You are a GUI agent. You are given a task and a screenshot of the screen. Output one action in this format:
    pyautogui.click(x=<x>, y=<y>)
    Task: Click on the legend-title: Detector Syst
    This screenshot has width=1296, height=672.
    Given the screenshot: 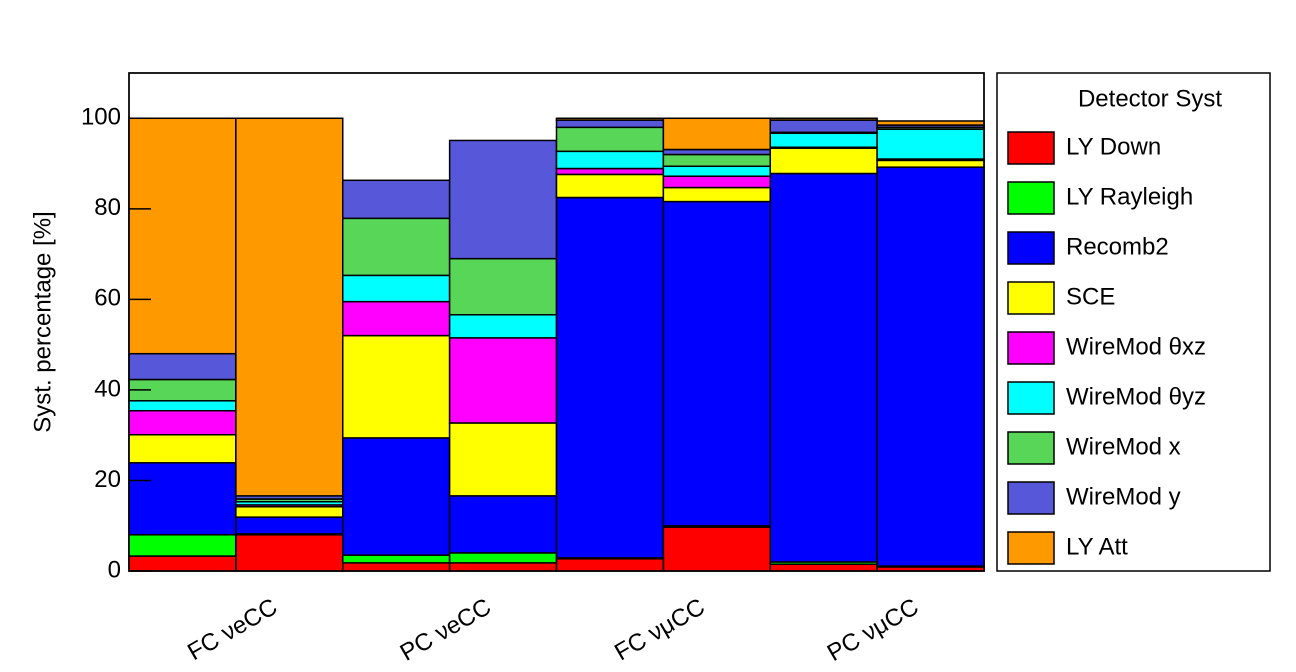 What is the action you would take?
    pyautogui.click(x=1150, y=98)
    